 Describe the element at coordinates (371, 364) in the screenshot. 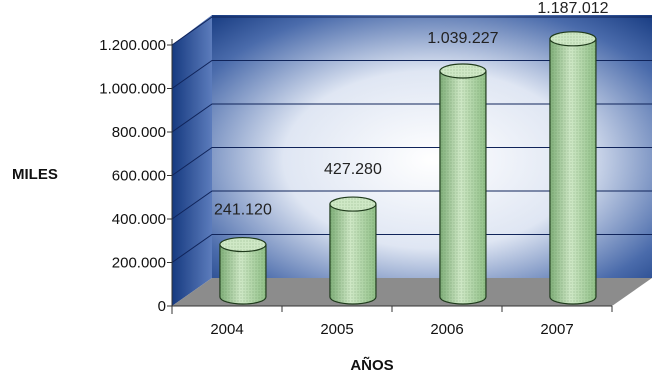

I see `x-axis-title: AÑOS` at that location.